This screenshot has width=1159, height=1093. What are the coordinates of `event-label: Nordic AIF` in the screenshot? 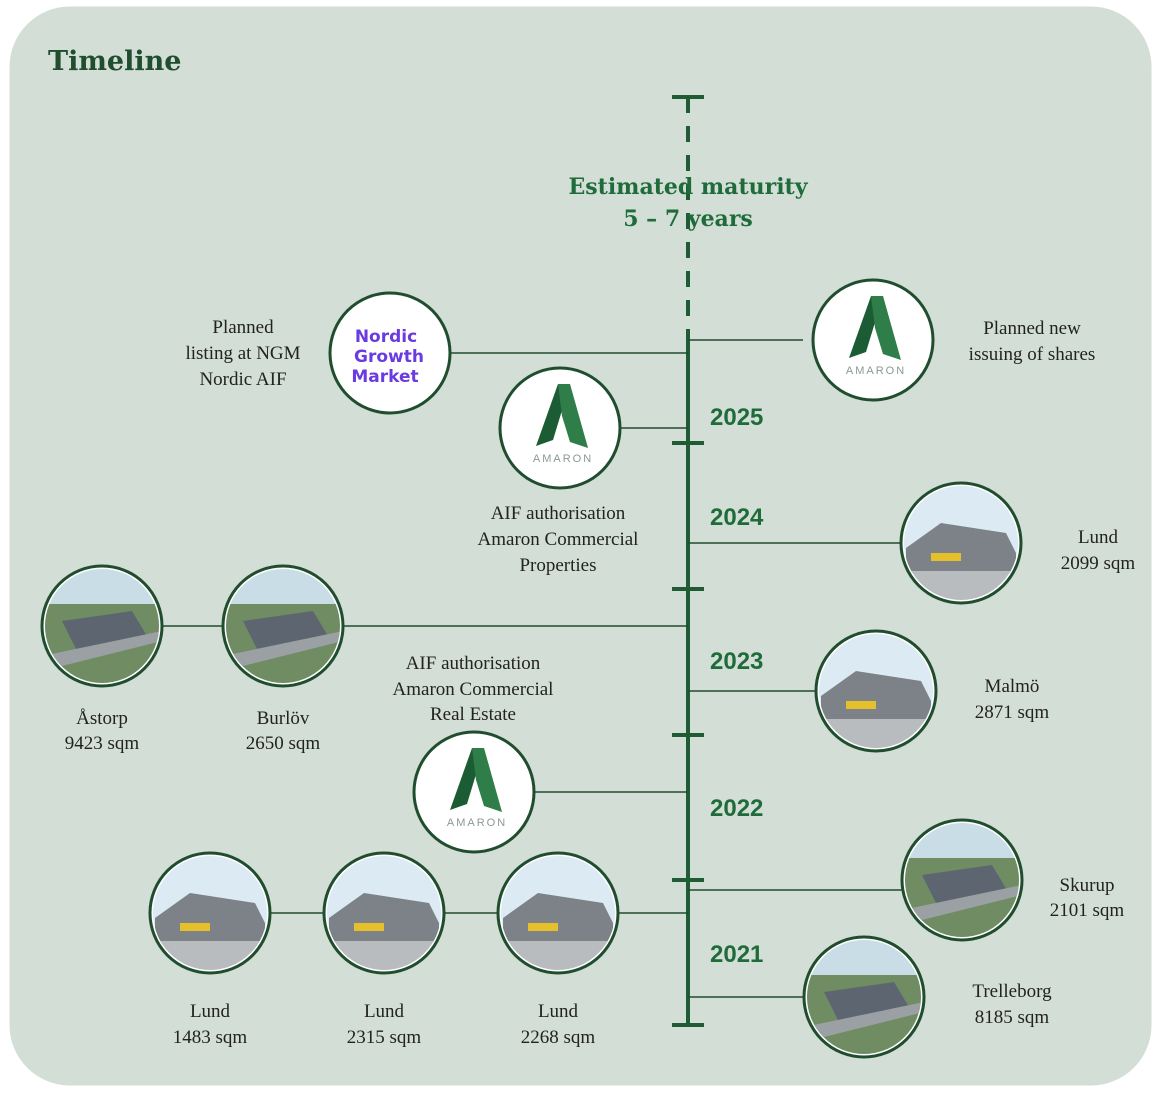 It's located at (242, 379).